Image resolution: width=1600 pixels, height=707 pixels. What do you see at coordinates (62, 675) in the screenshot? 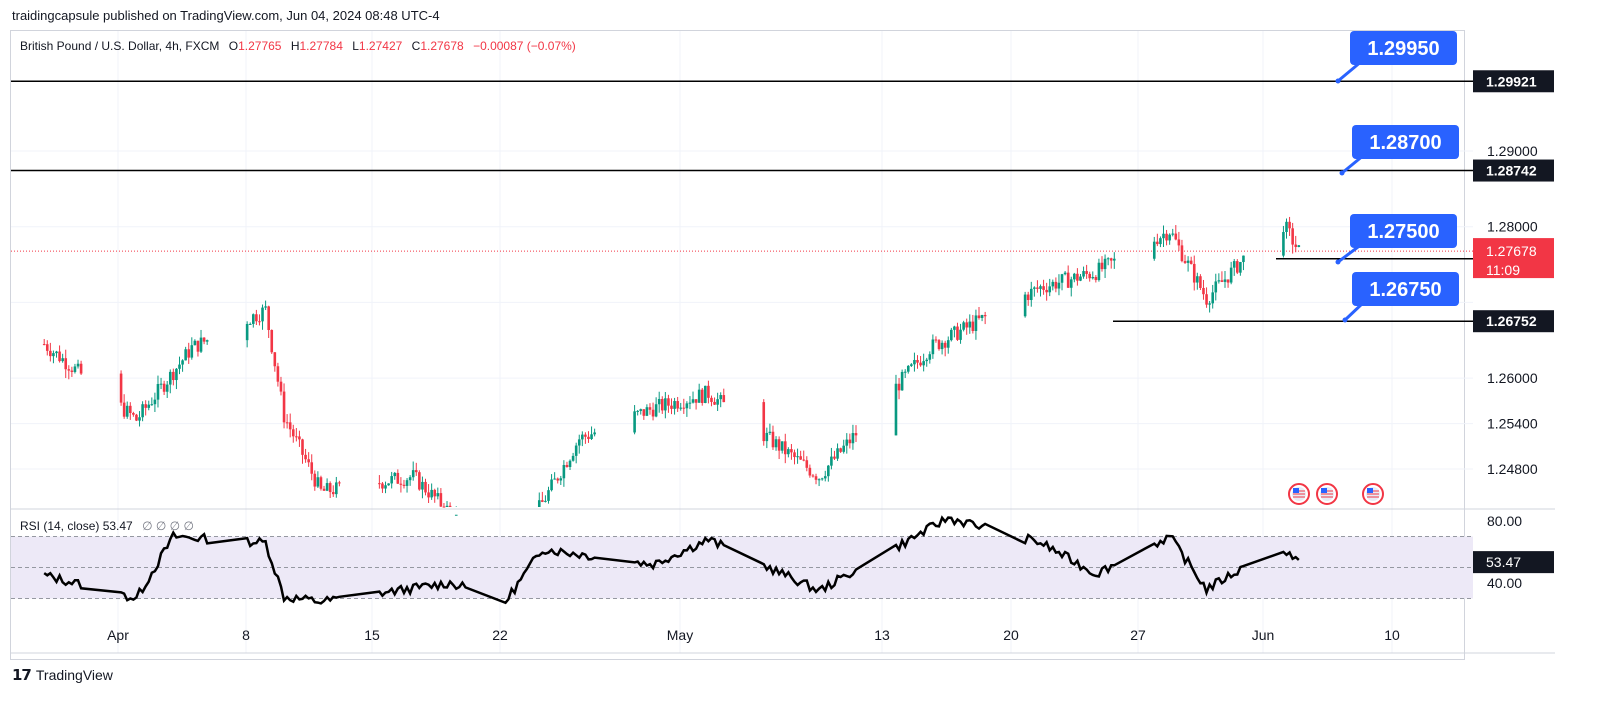
I see `tradingview-brand: 𝟭𝟳 TradingView` at bounding box center [62, 675].